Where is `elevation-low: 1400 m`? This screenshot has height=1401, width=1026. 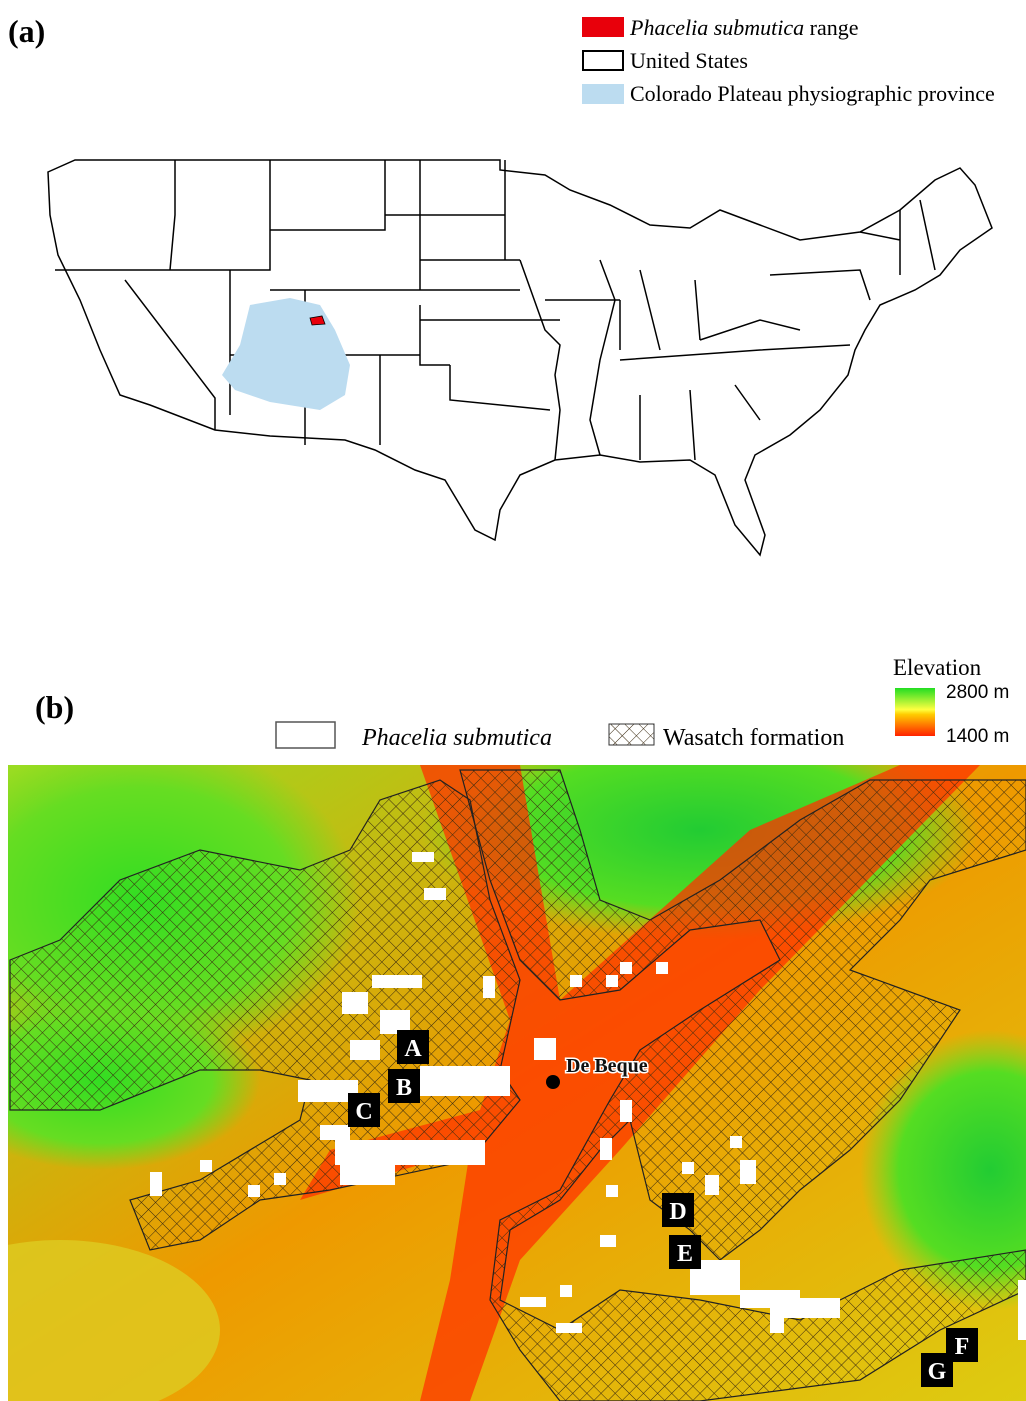
elevation-low: 1400 m is located at coordinates (977, 736).